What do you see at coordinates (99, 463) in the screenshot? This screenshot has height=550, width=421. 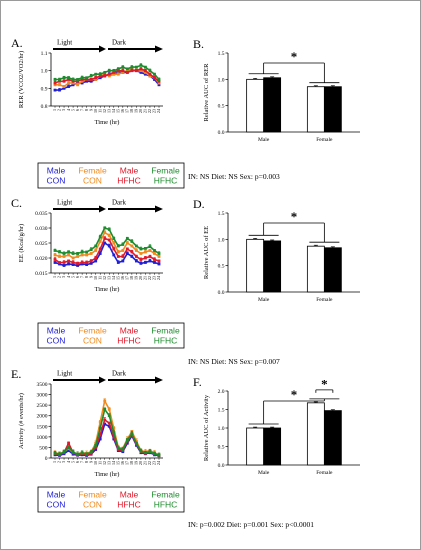 I see `x-tick-label: 11` at bounding box center [99, 463].